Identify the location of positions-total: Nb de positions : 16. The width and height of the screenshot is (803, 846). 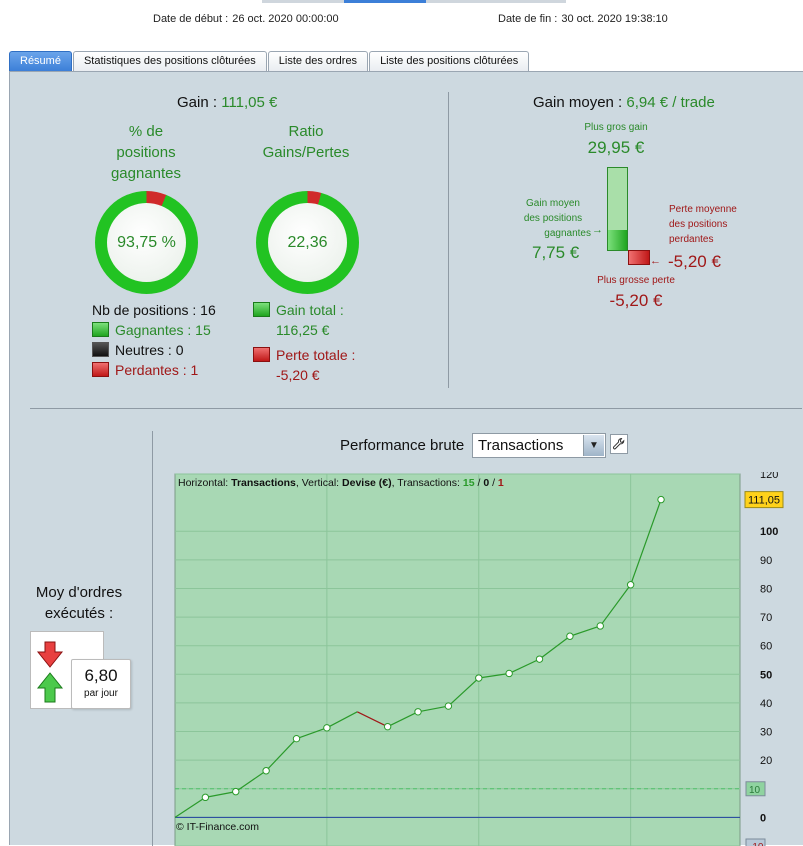
(154, 310).